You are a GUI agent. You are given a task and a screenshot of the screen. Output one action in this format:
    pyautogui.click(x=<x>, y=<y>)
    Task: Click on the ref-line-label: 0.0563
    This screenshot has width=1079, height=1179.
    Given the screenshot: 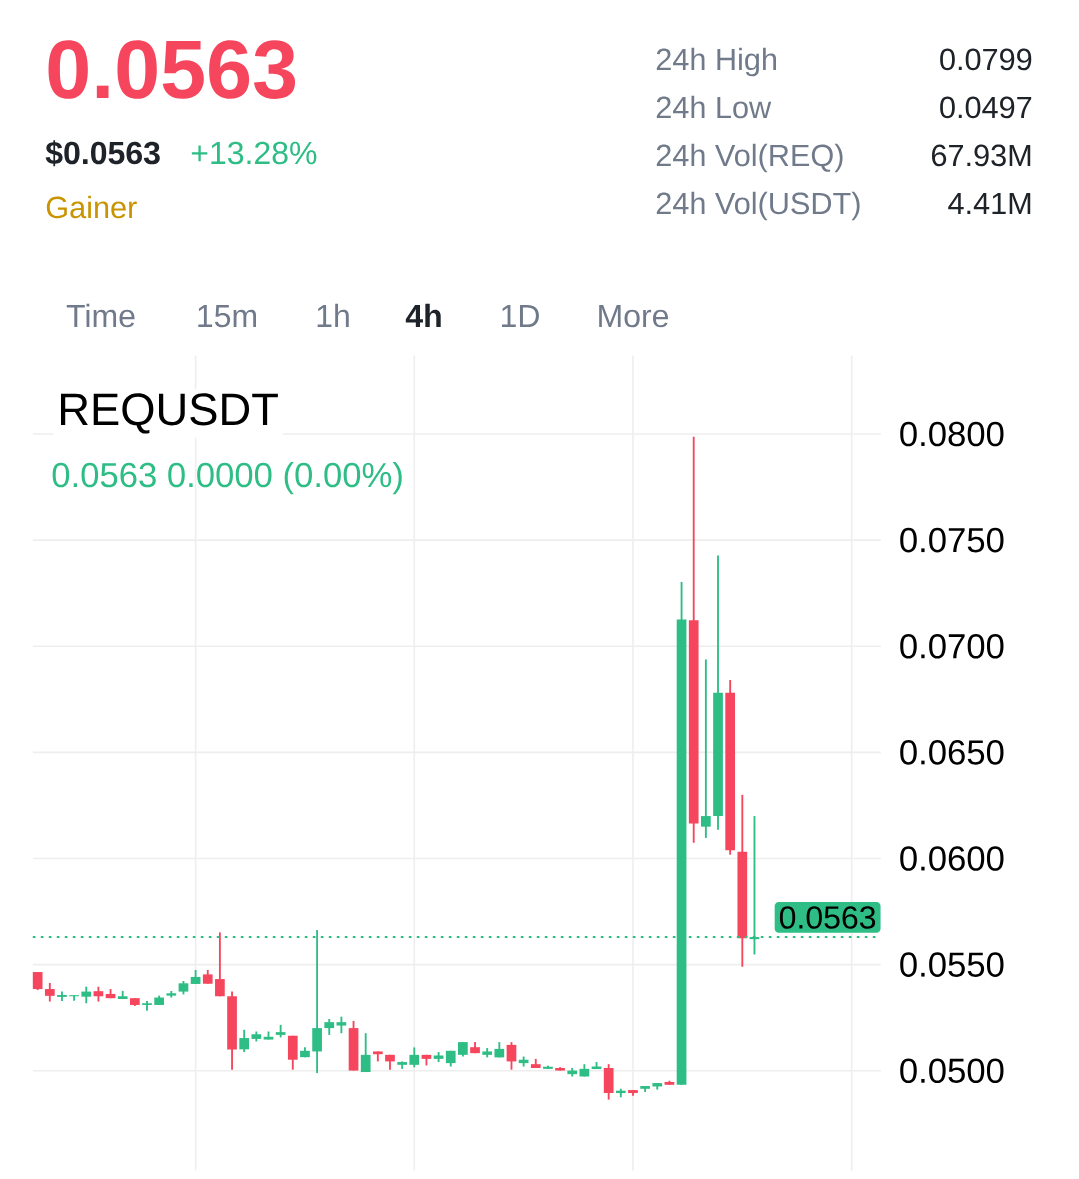 What is the action you would take?
    pyautogui.click(x=827, y=917)
    